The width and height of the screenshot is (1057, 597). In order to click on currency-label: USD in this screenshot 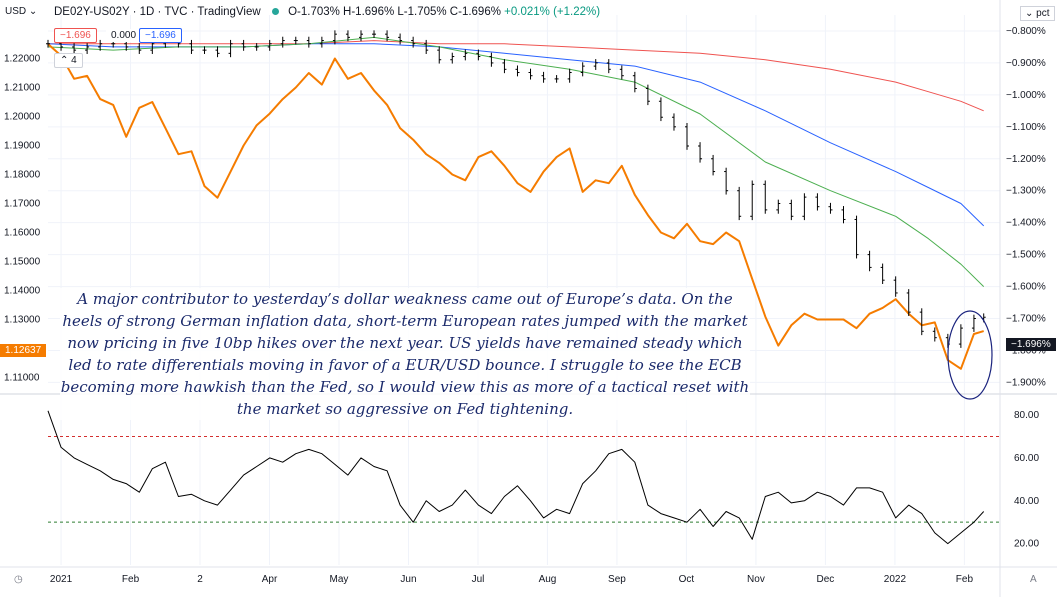, I will do `click(16, 11)`.